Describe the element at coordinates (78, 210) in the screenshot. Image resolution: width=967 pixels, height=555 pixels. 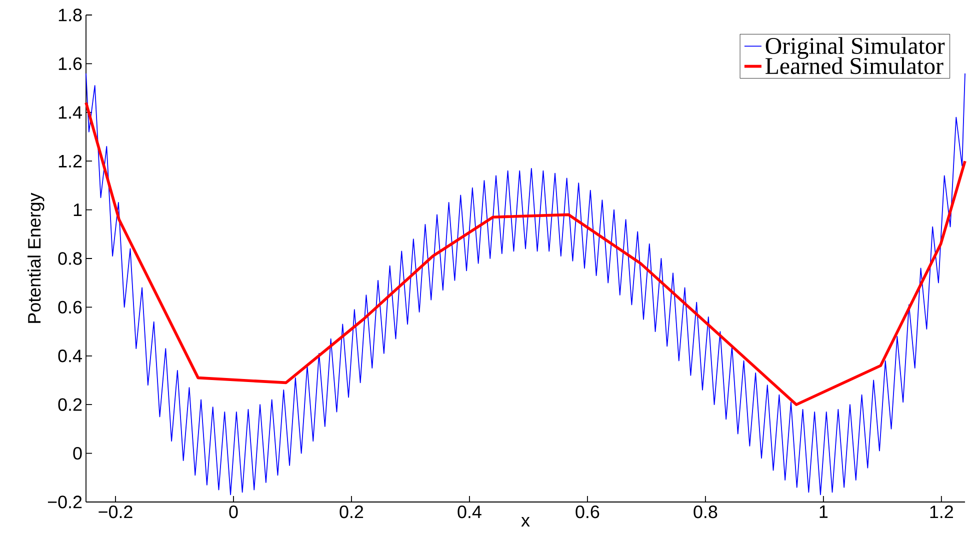
I see `y-tick-label: 1` at that location.